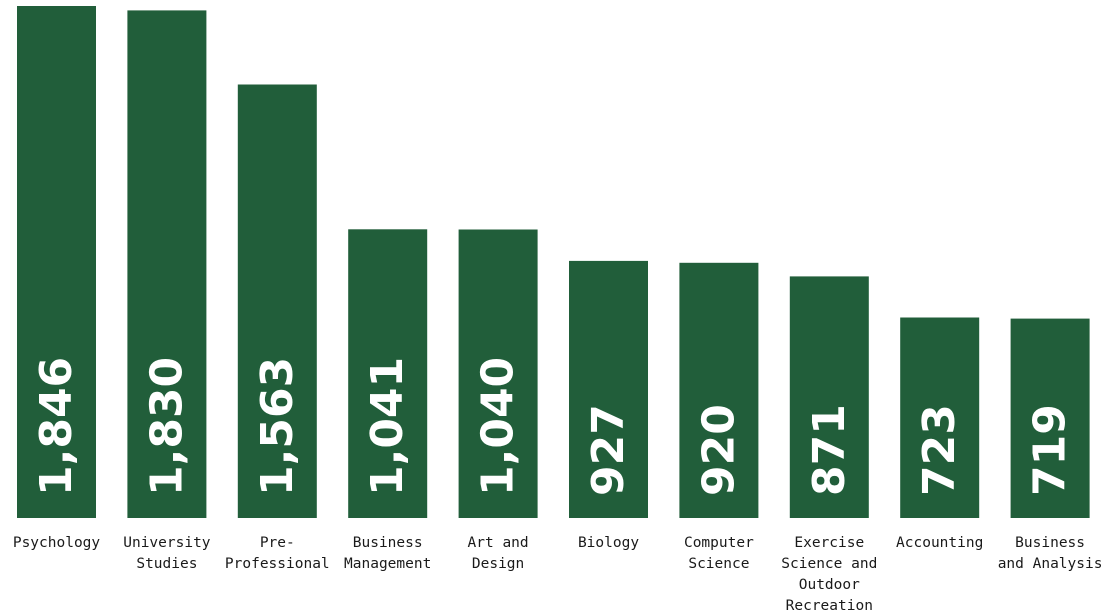  I want to click on category-label-line: Management, so click(387, 564).